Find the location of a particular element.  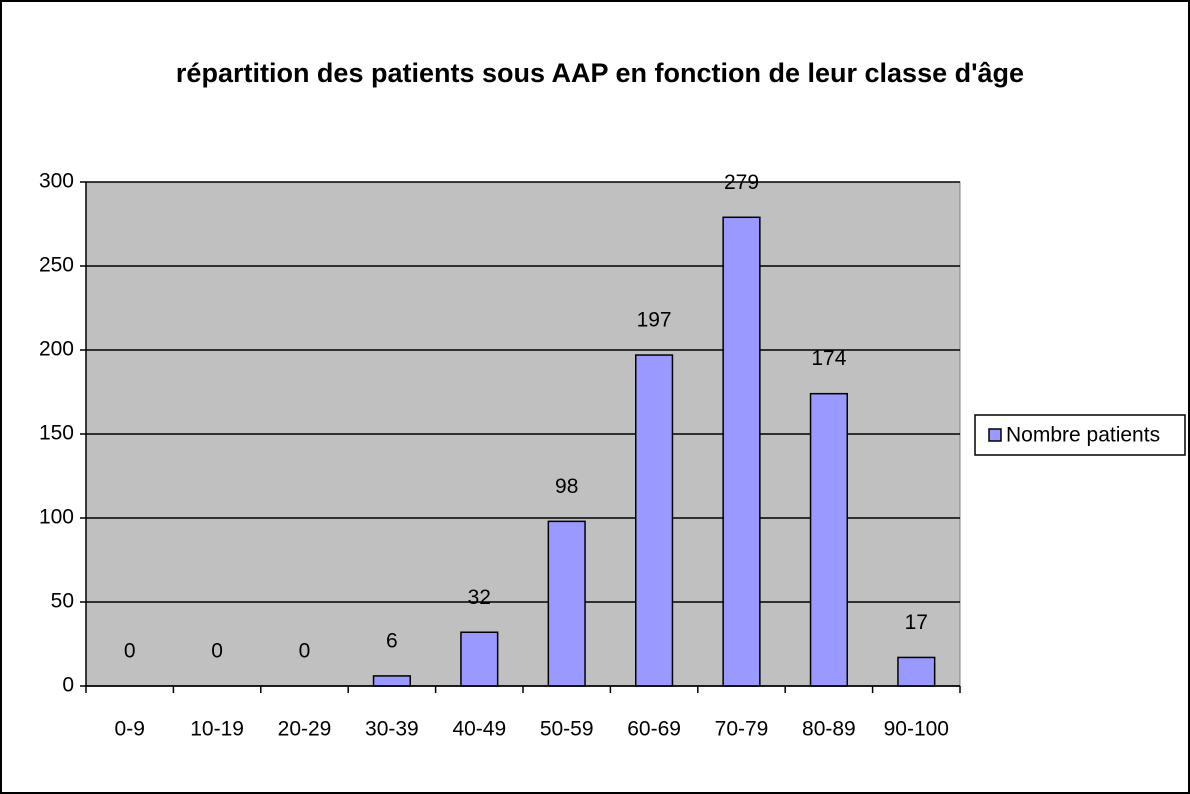

y-tick-label: 300 is located at coordinates (56, 181).